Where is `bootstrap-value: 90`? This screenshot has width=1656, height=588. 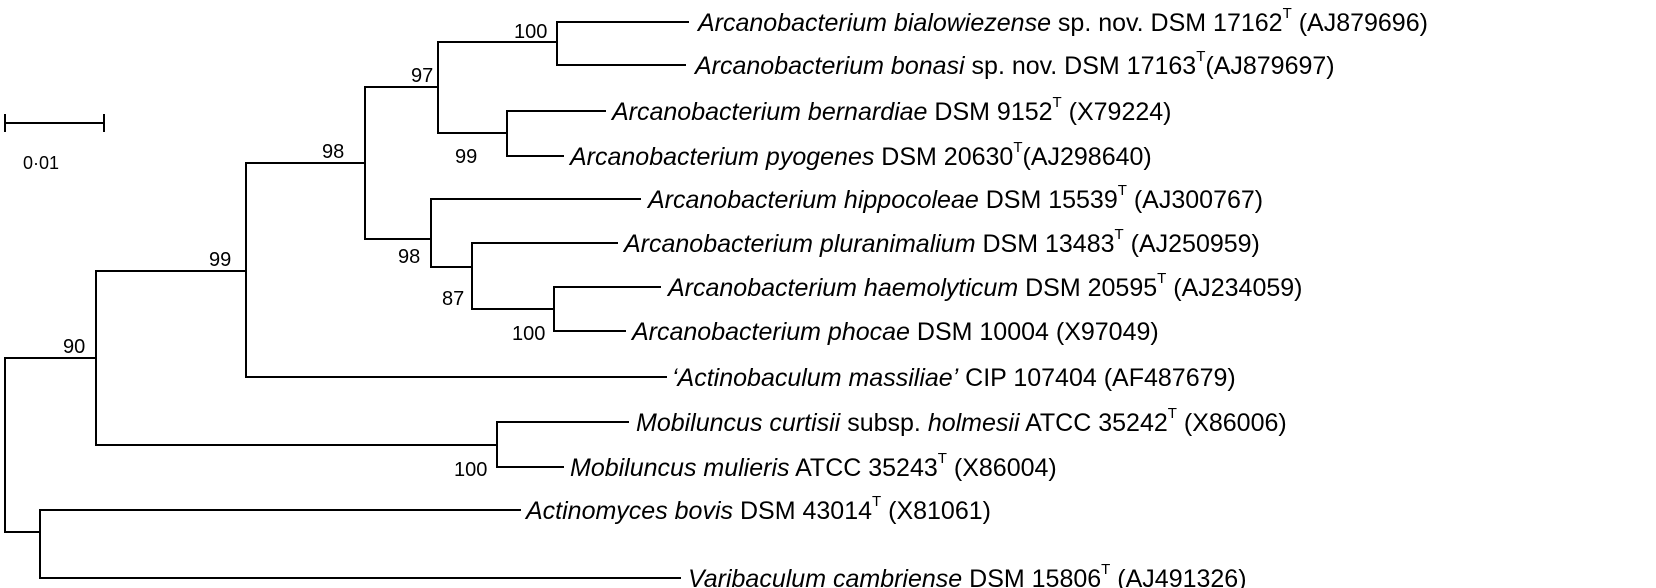 bootstrap-value: 90 is located at coordinates (74, 347).